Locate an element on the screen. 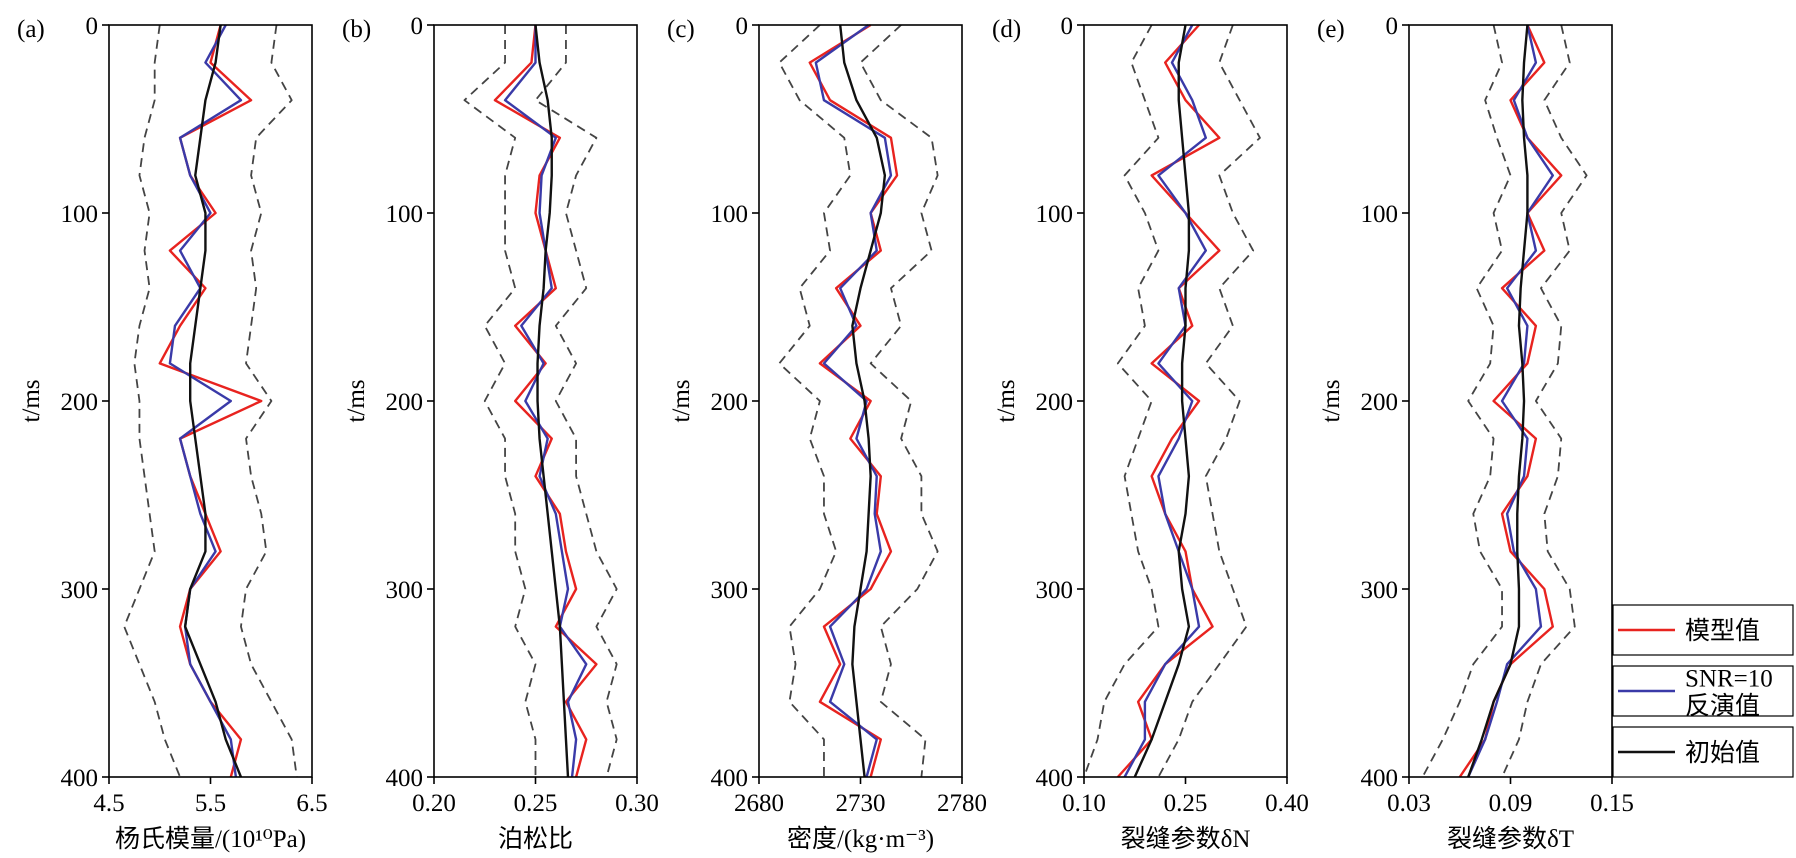 The height and width of the screenshot is (858, 1796). panel-label: (d) is located at coordinates (1006, 29).